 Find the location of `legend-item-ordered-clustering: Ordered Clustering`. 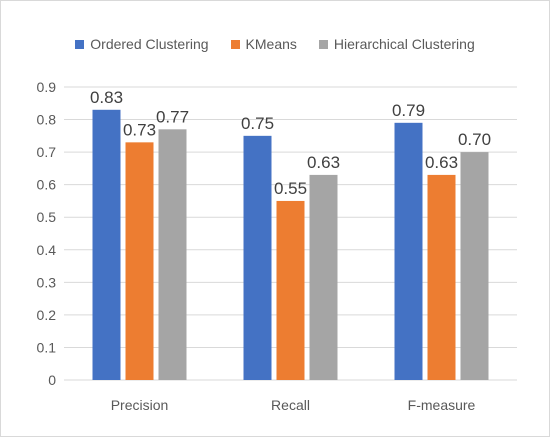

legend-item-ordered-clustering: Ordered Clustering is located at coordinates (142, 44).